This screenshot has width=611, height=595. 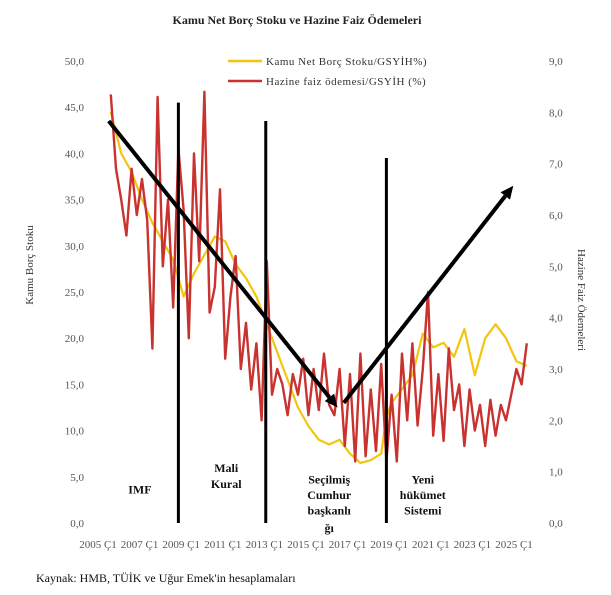 I want to click on x-tick-label: 2005 Ç1, so click(x=98, y=545).